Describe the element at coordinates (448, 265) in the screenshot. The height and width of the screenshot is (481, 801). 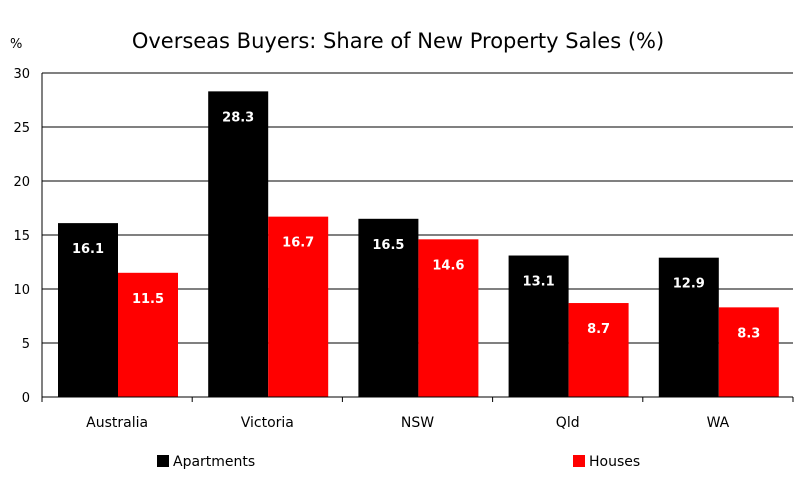
I see `data-label: 14.6` at that location.